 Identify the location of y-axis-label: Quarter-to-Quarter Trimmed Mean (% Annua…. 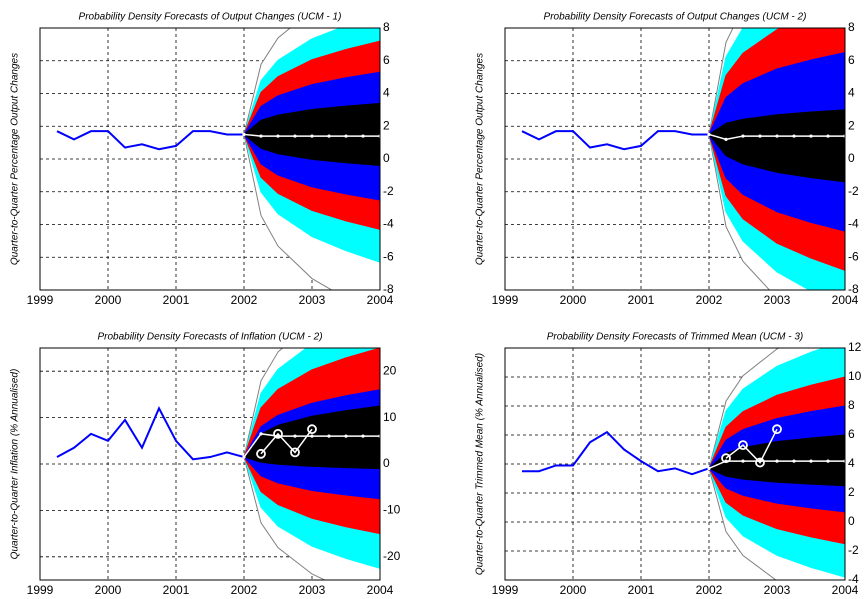
(480, 464).